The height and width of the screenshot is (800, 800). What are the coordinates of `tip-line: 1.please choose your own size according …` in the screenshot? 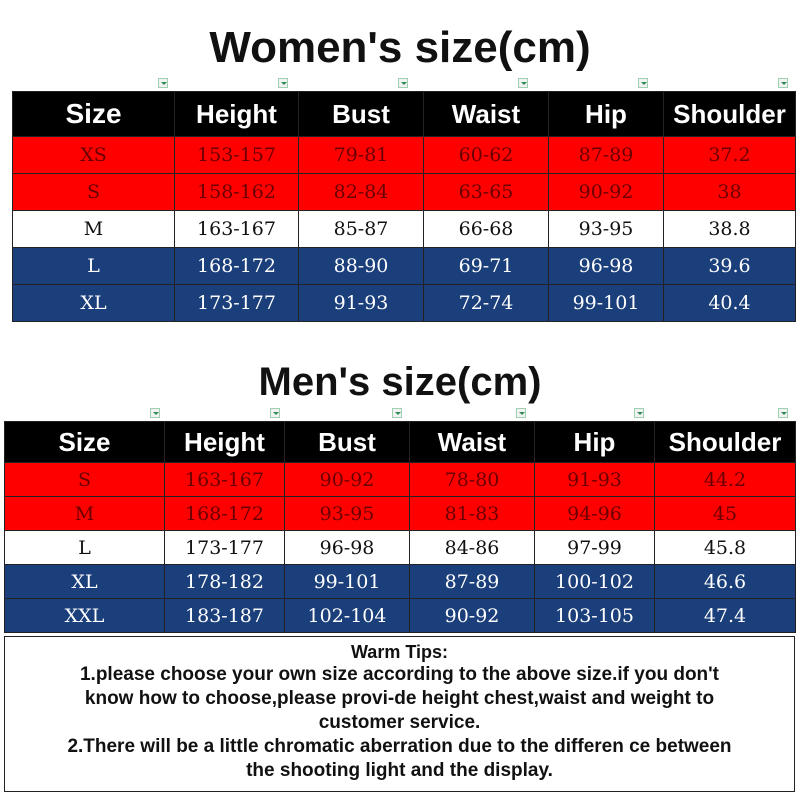 It's located at (399, 674).